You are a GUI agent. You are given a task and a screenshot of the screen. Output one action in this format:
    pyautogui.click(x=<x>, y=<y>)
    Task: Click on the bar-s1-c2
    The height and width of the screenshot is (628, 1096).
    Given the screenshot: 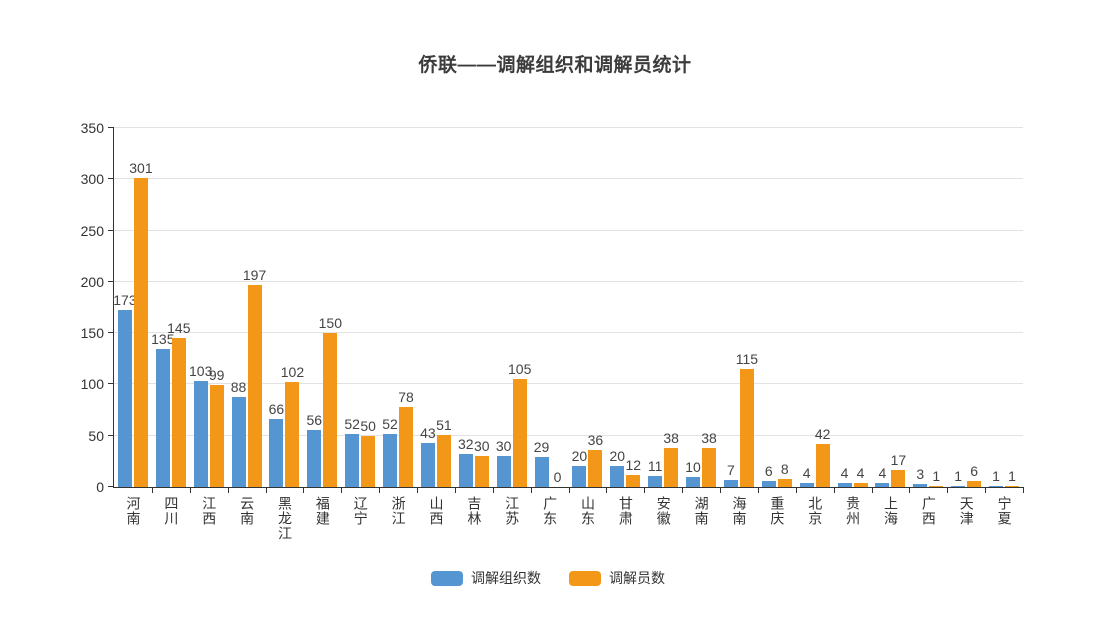 What is the action you would take?
    pyautogui.click(x=216, y=436)
    